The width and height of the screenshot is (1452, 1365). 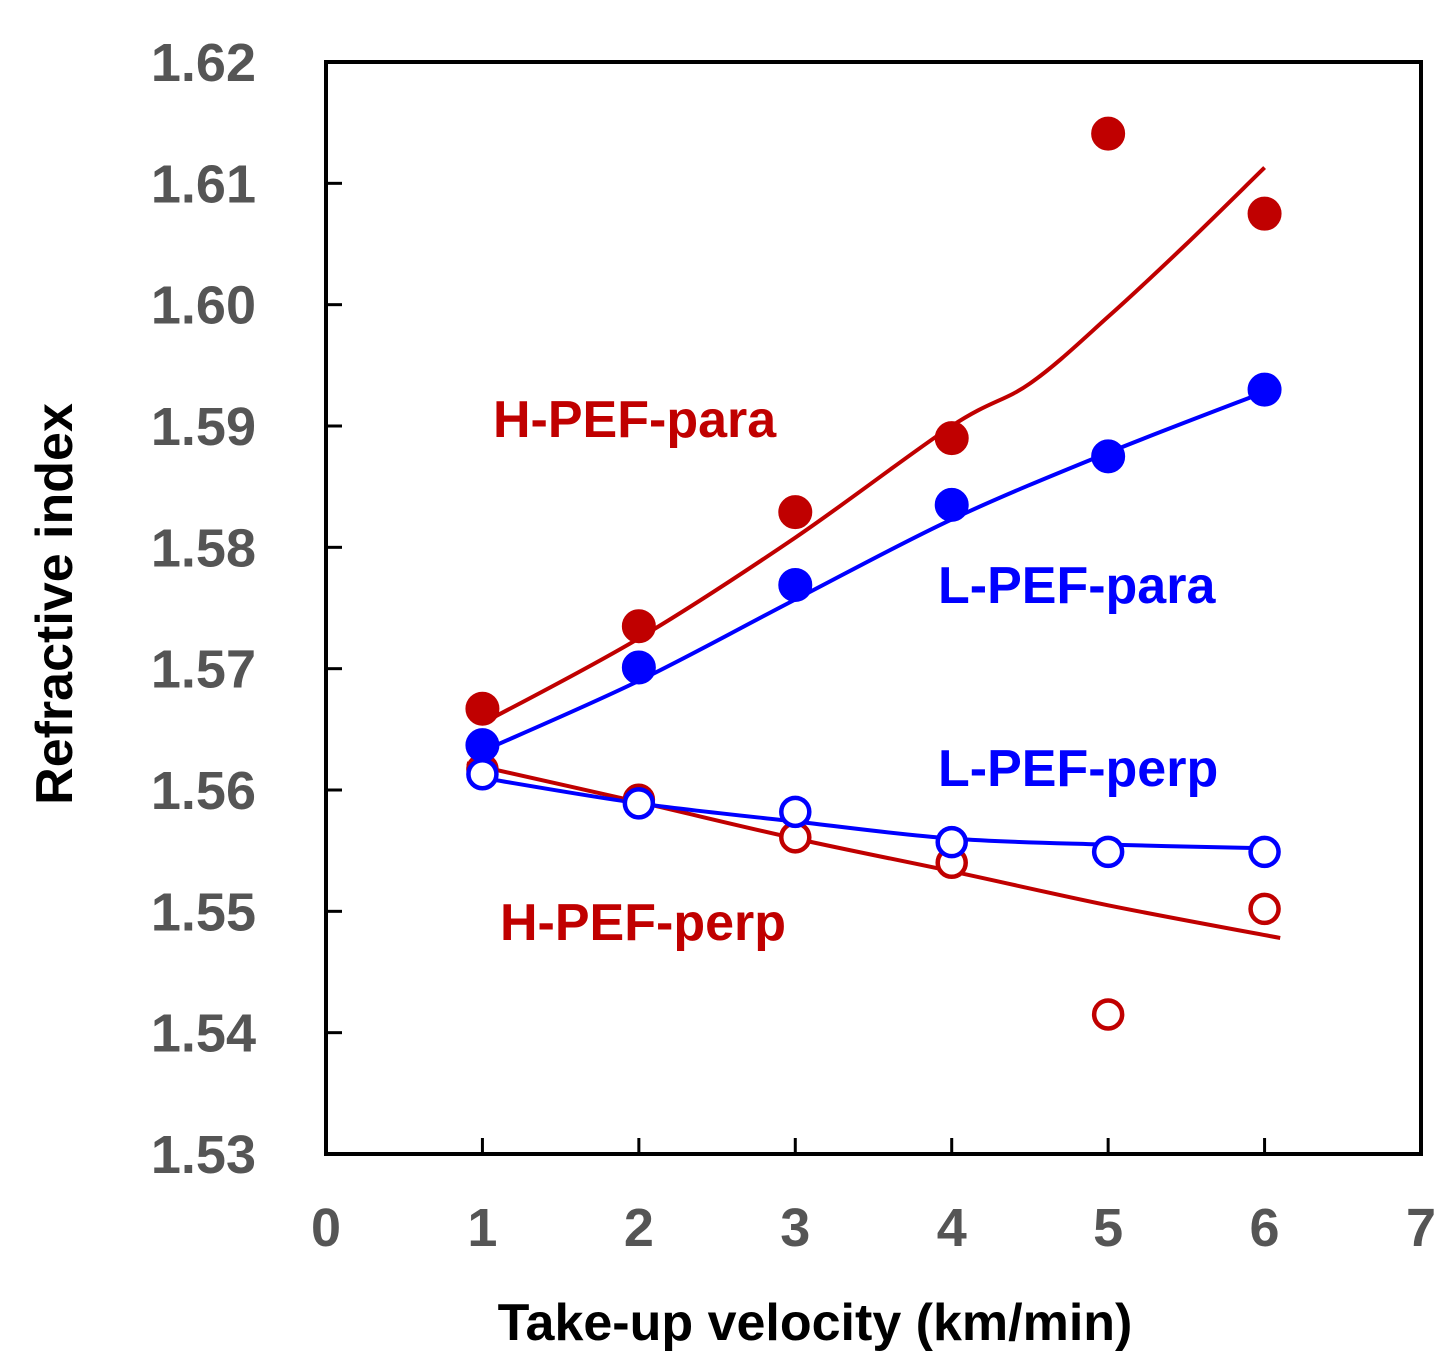 What do you see at coordinates (246, 609) in the screenshot?
I see `y-axis: 1.53 1.54 1.55 1.56 1.57 1.58 1.59 1.60 1.61 1.62` at bounding box center [246, 609].